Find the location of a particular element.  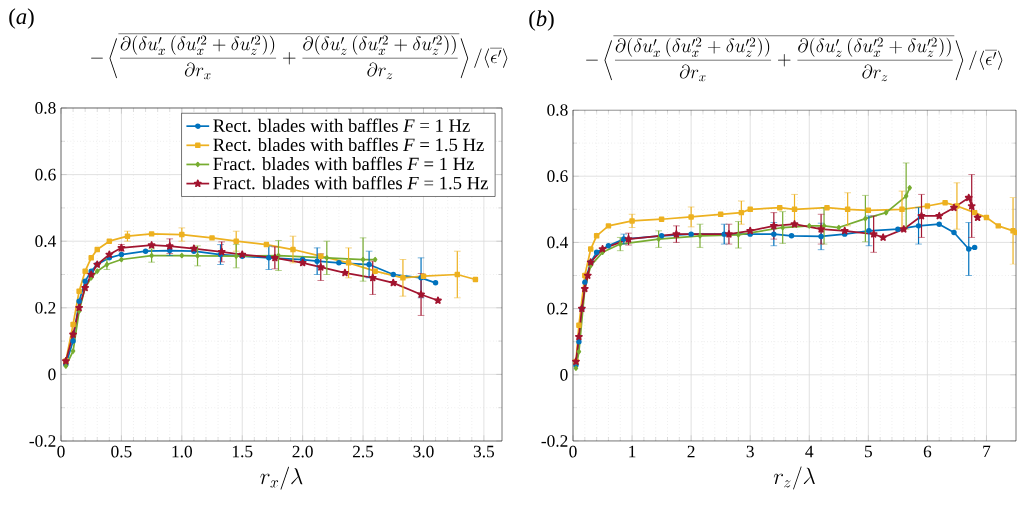

x-tick-label: 6 is located at coordinates (927, 451).